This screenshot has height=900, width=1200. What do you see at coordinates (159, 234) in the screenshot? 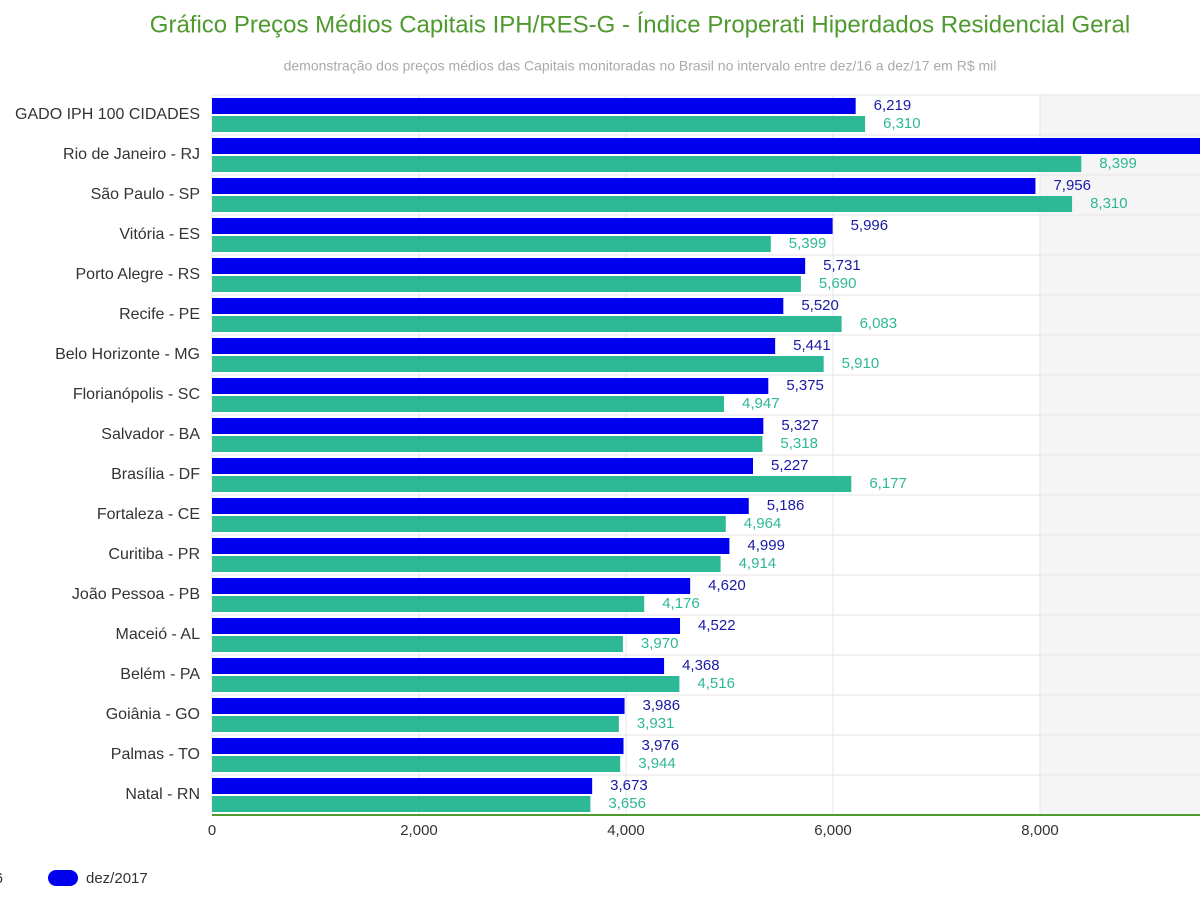
I see `y-tick-label: Vitória - ES` at bounding box center [159, 234].